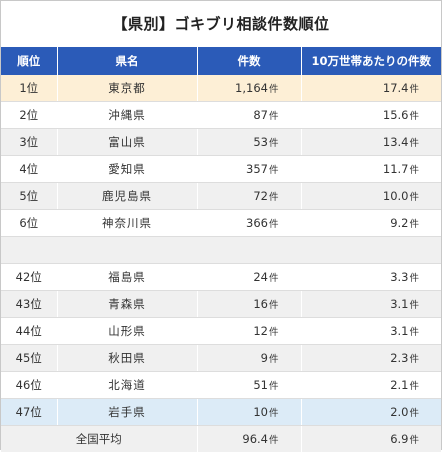 This screenshot has height=452, width=442. I want to click on per100k-cell: 3.3件, so click(371, 277).